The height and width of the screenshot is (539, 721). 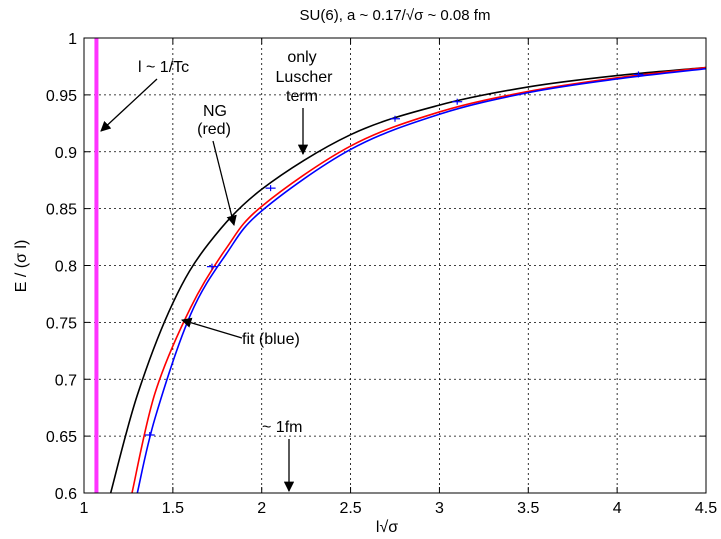 What do you see at coordinates (214, 129) in the screenshot?
I see `annotation-red-label: (red)` at bounding box center [214, 129].